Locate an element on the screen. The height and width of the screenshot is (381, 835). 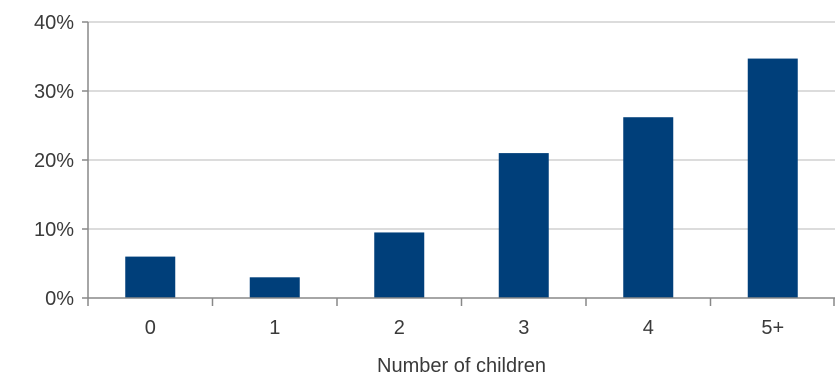
y-tick-label: 30% is located at coordinates (54, 92).